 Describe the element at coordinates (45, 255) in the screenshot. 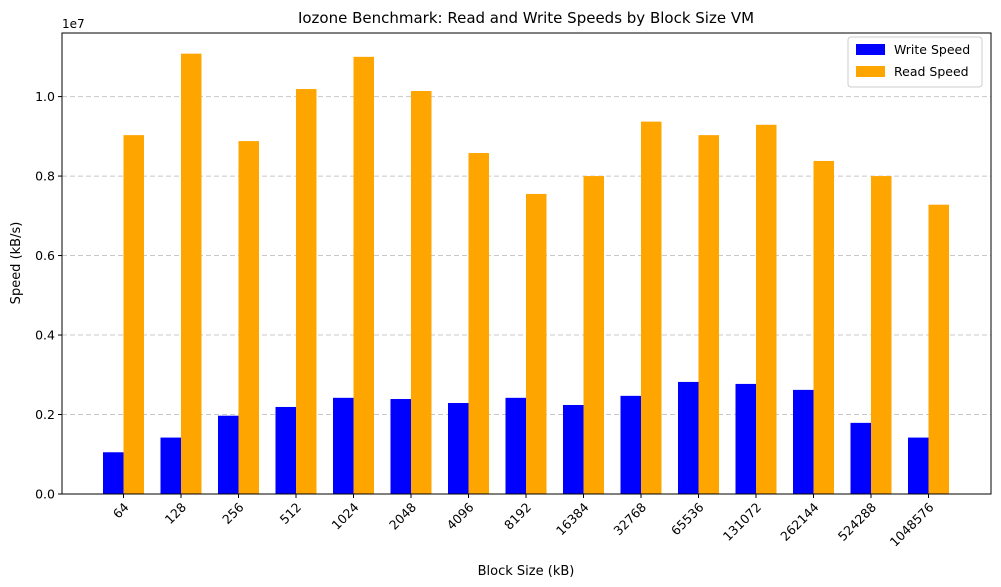

I see `y-tick-label: 0.6` at that location.